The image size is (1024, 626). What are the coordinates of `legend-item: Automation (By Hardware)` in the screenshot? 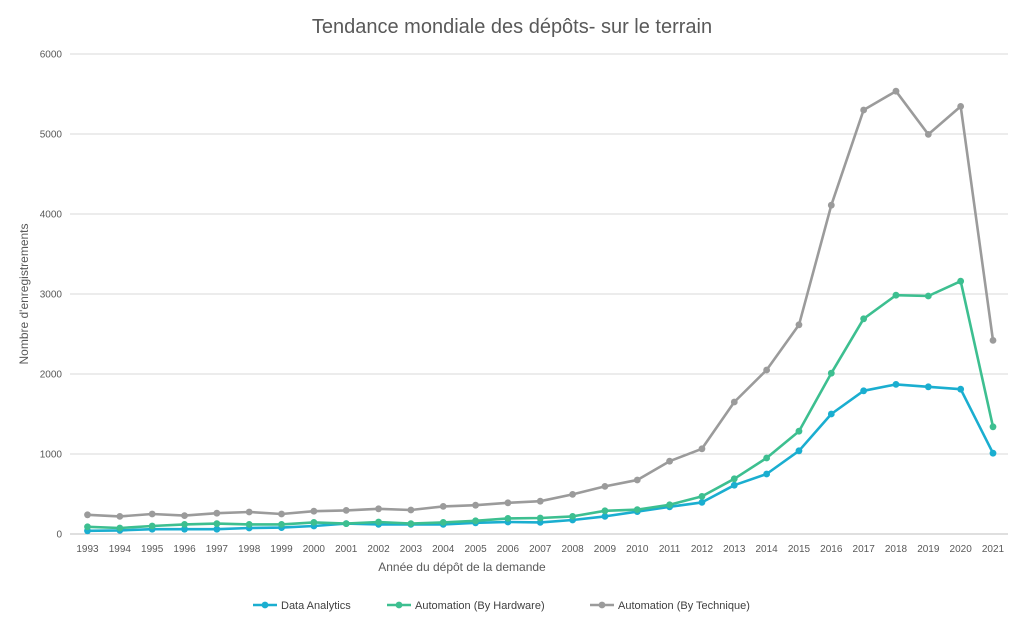 It's located at (466, 606).